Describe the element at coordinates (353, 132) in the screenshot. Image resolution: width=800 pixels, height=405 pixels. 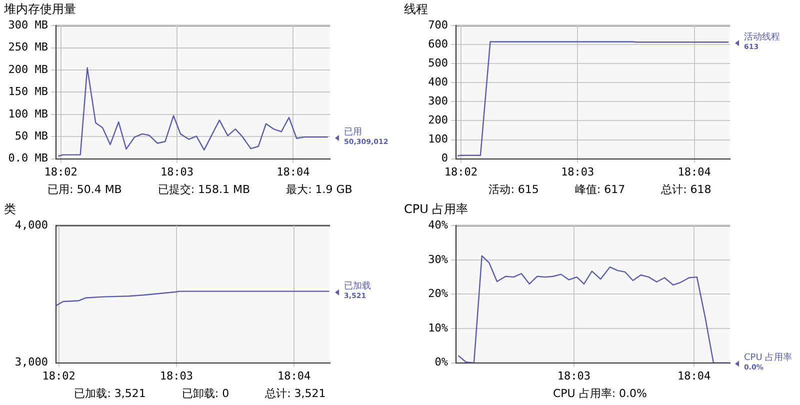
I see `legend-label: 已用` at that location.